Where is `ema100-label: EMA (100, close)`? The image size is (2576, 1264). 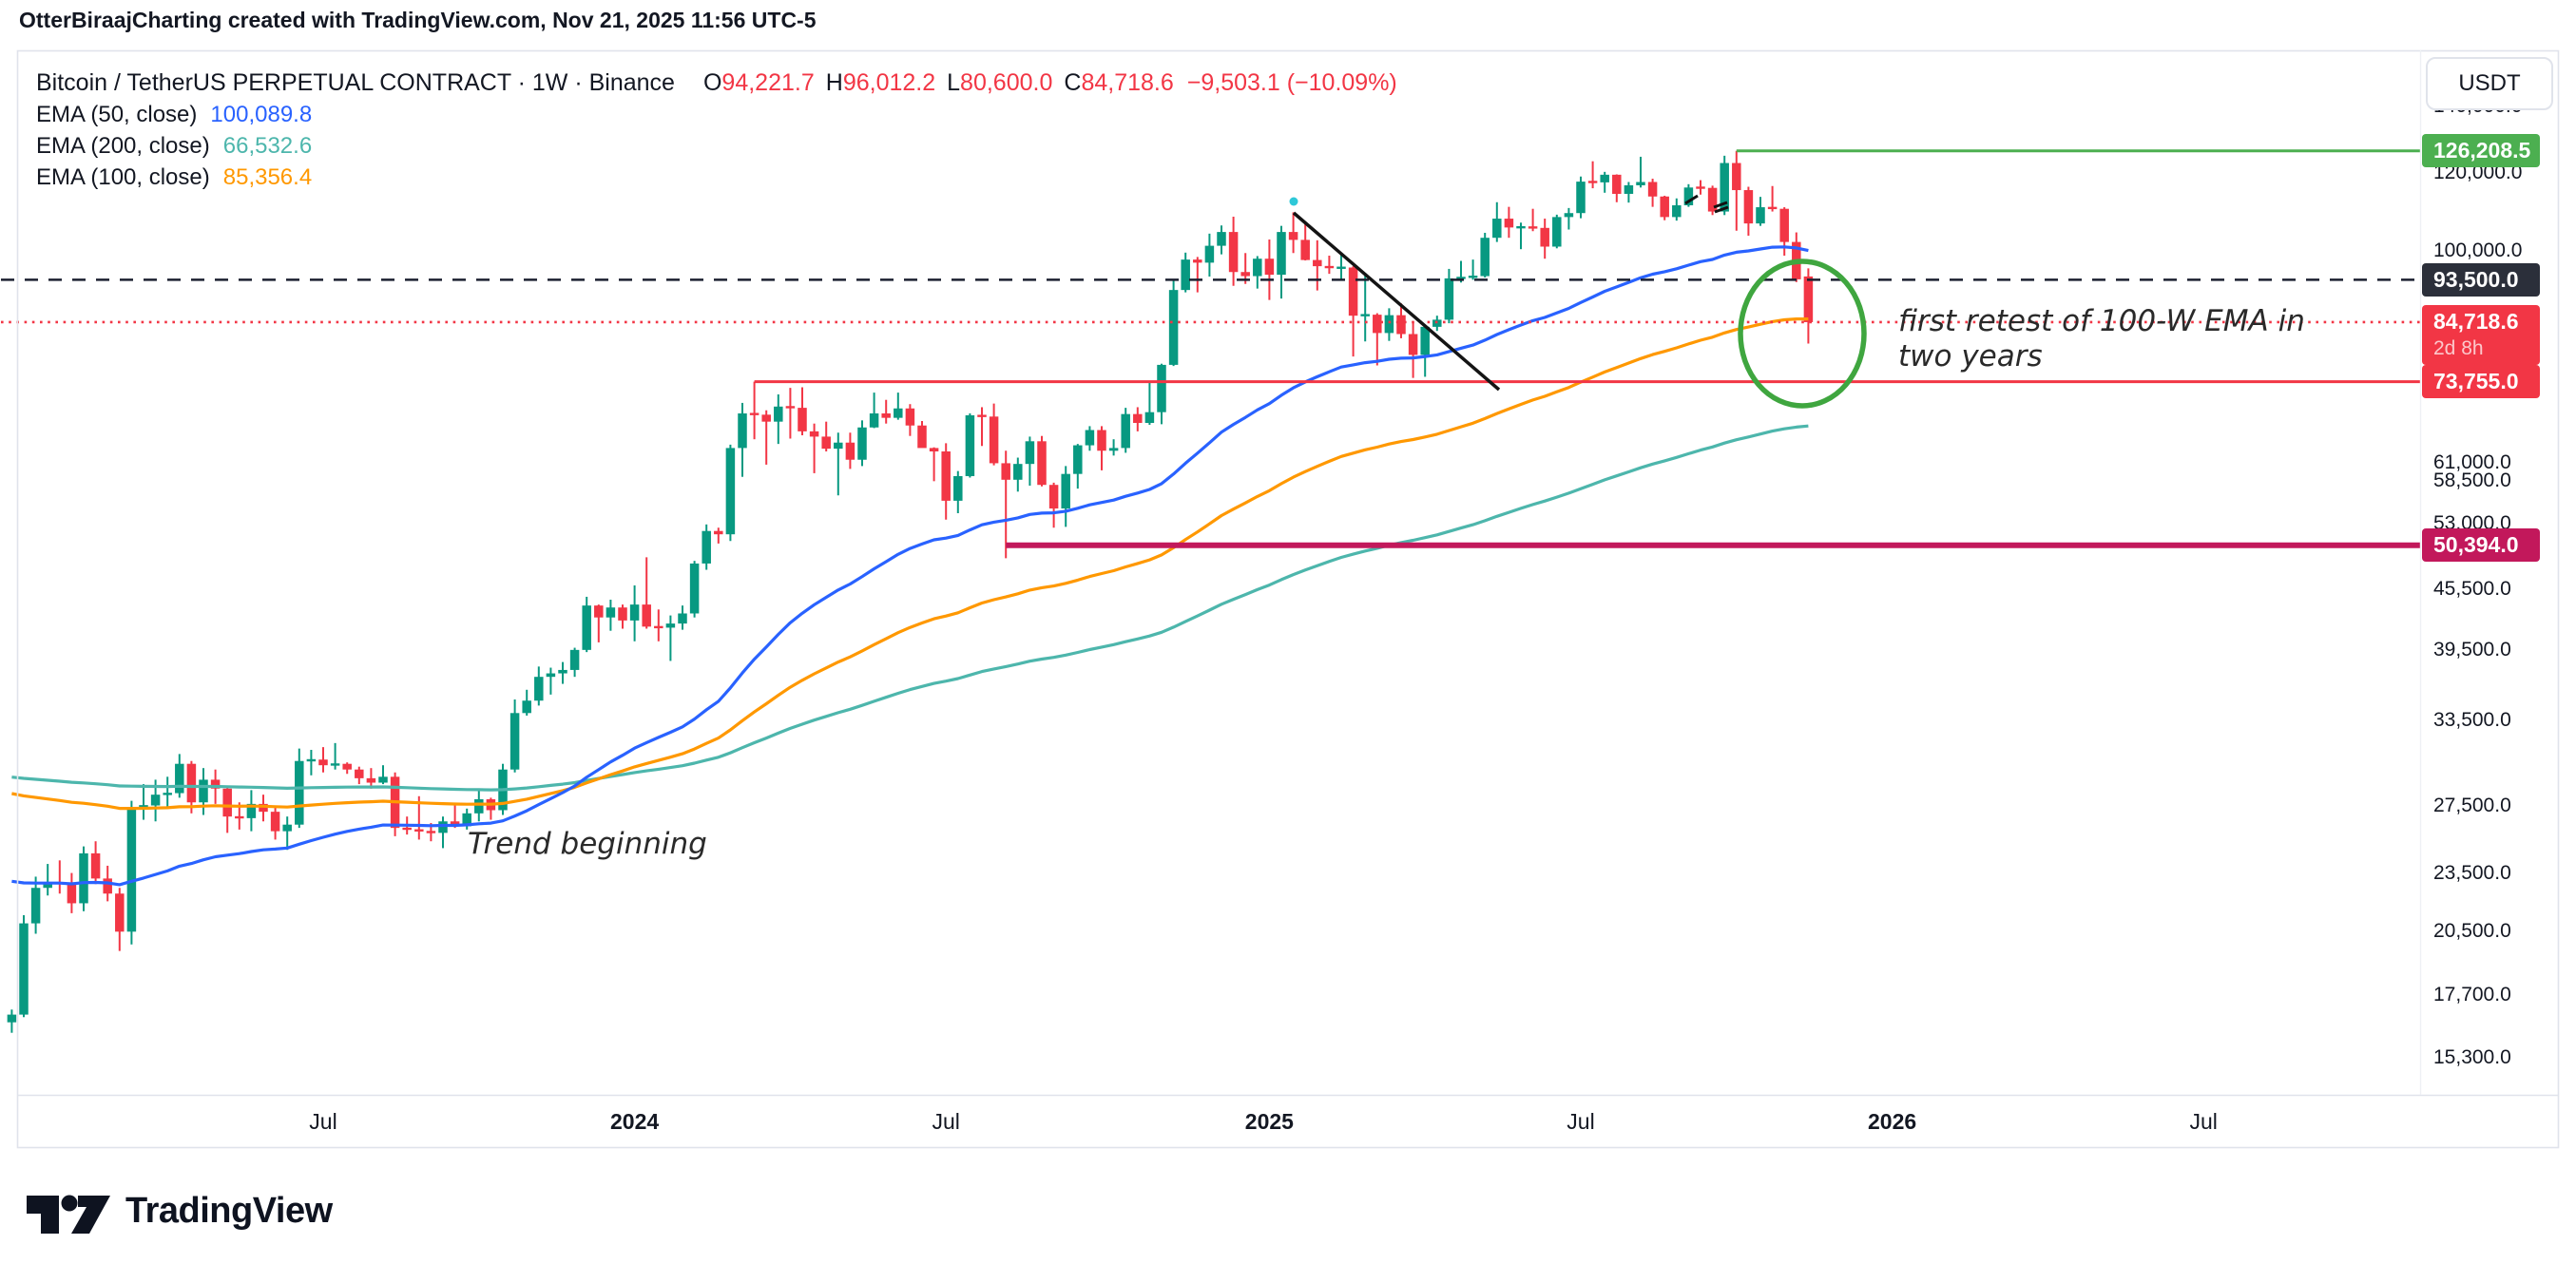 ema100-label: EMA (100, close) is located at coordinates (123, 177).